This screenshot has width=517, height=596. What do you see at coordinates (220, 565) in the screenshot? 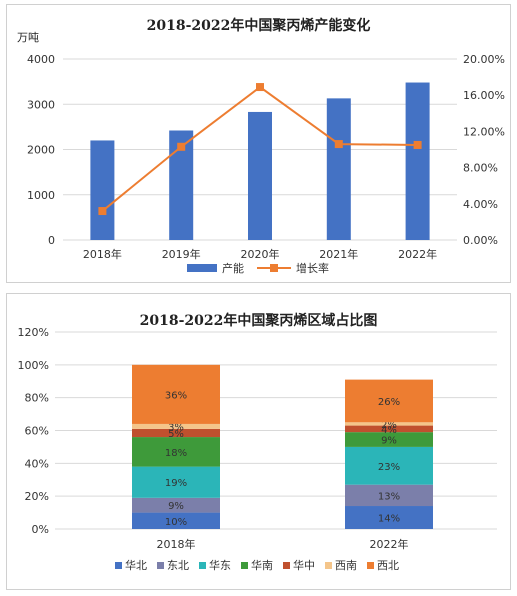
I see `legend-label: 华东` at bounding box center [220, 565].